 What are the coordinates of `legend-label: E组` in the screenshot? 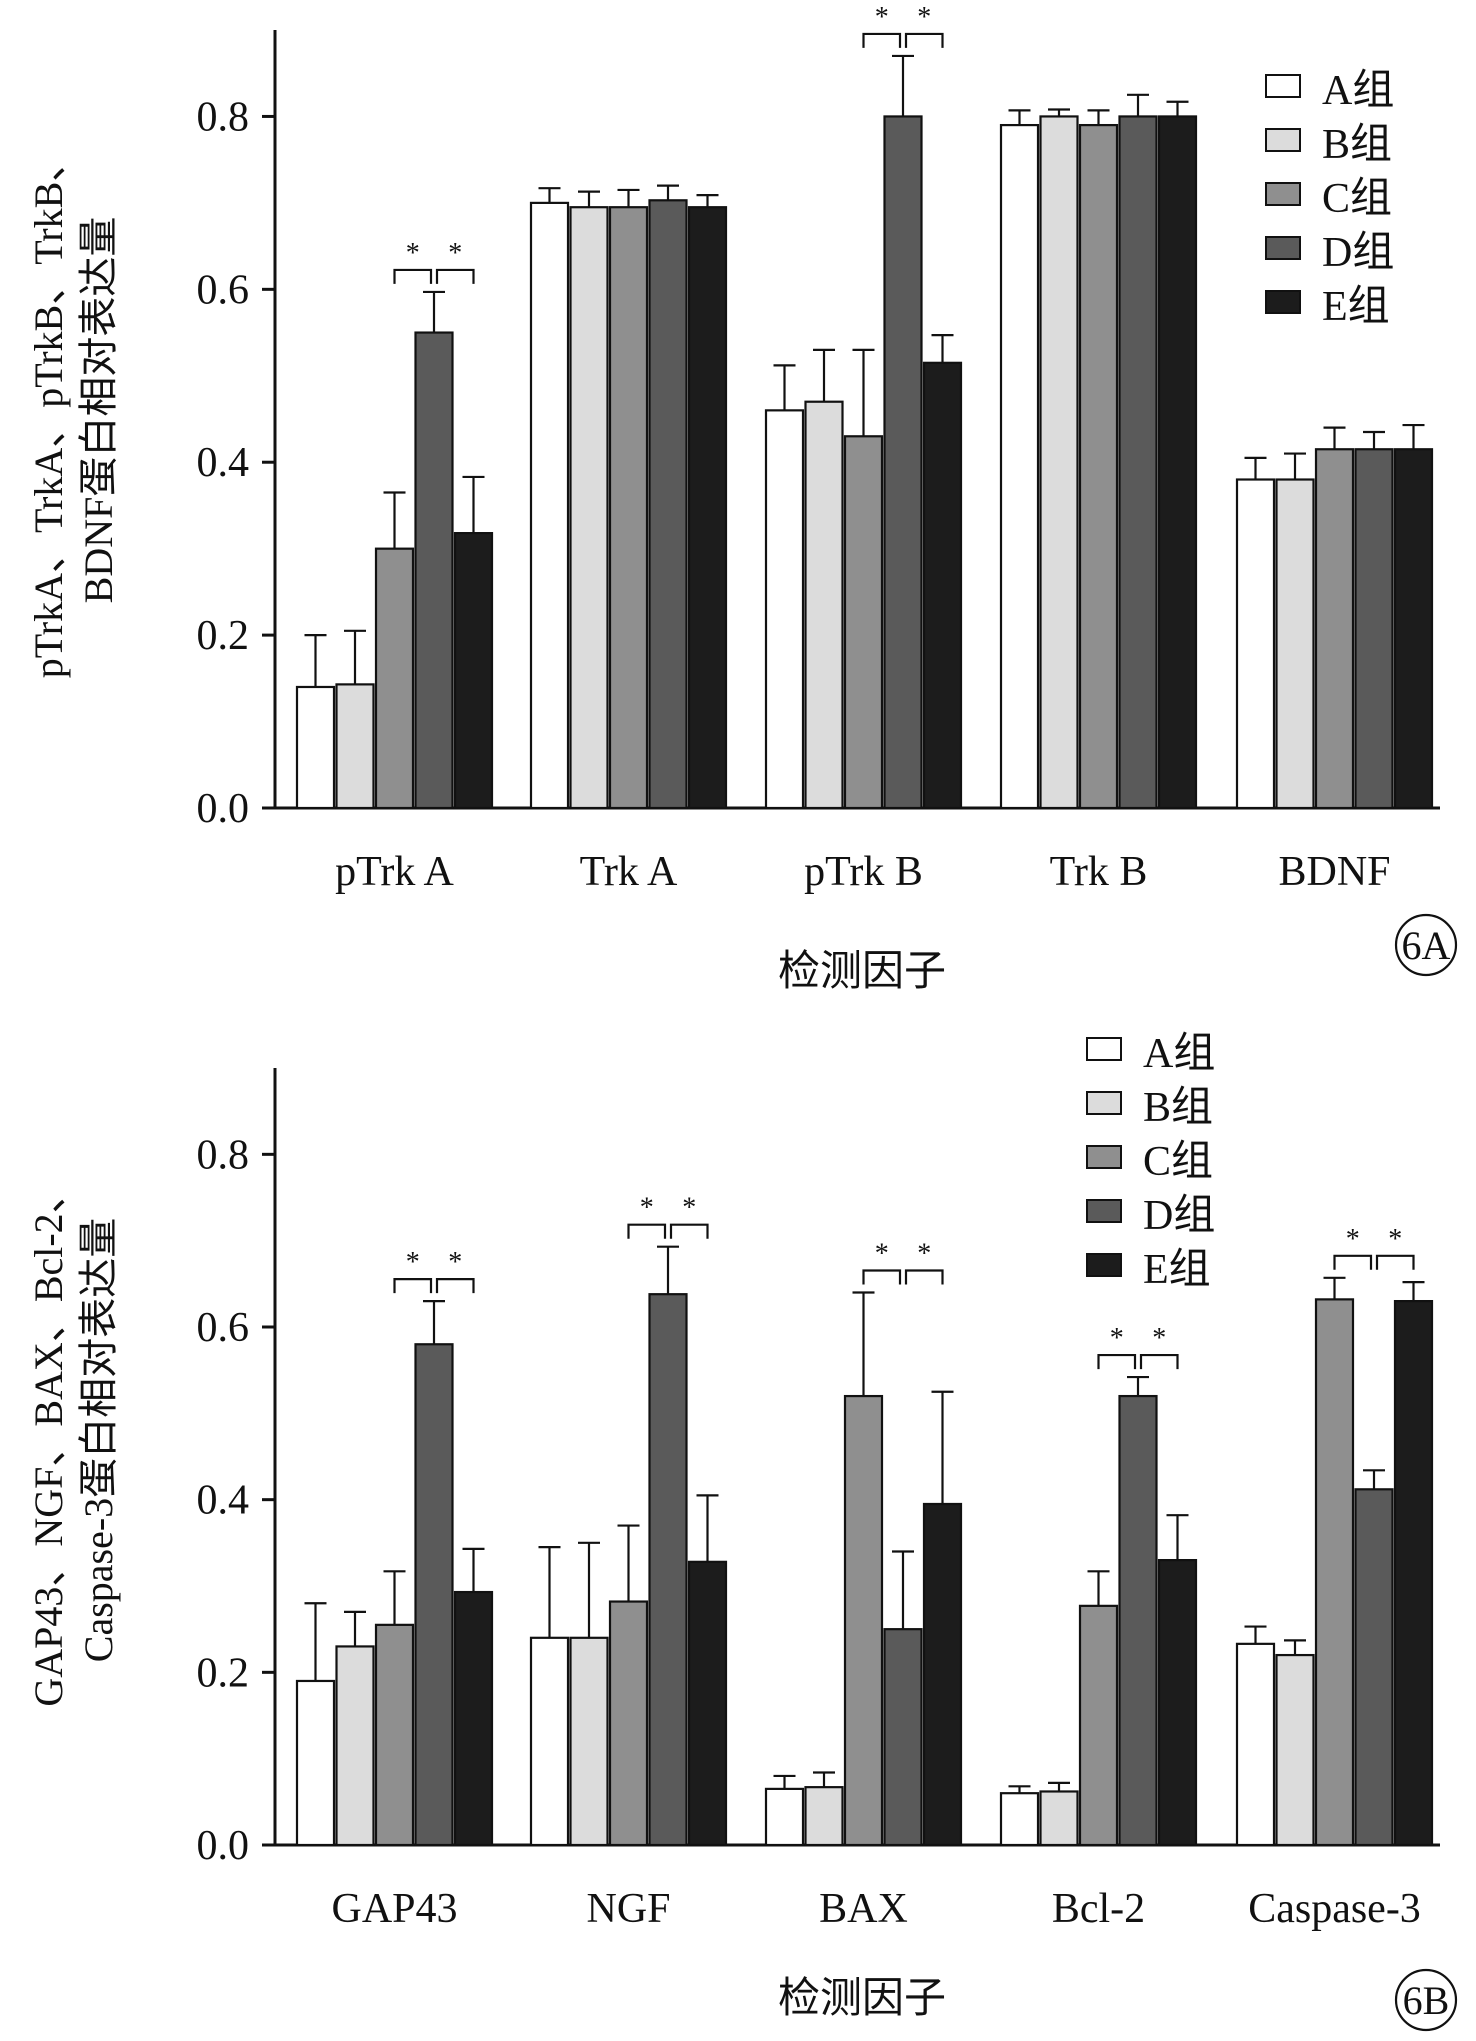 It's located at (1177, 1270).